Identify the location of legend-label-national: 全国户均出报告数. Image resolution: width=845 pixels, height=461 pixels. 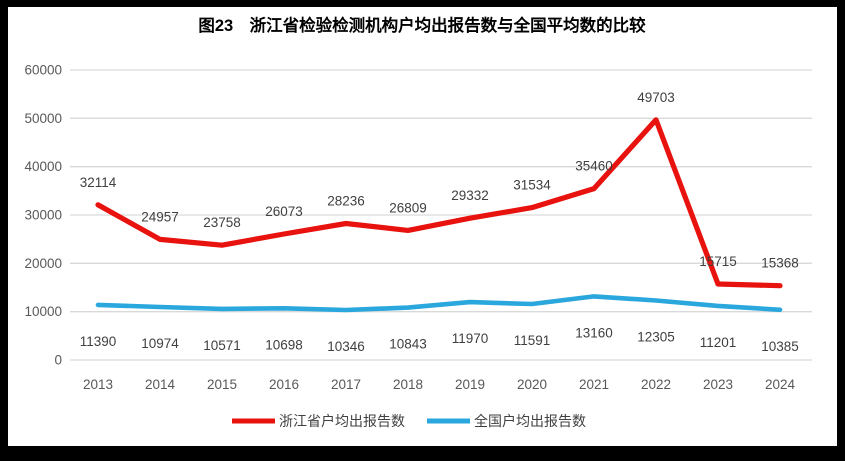
(530, 421).